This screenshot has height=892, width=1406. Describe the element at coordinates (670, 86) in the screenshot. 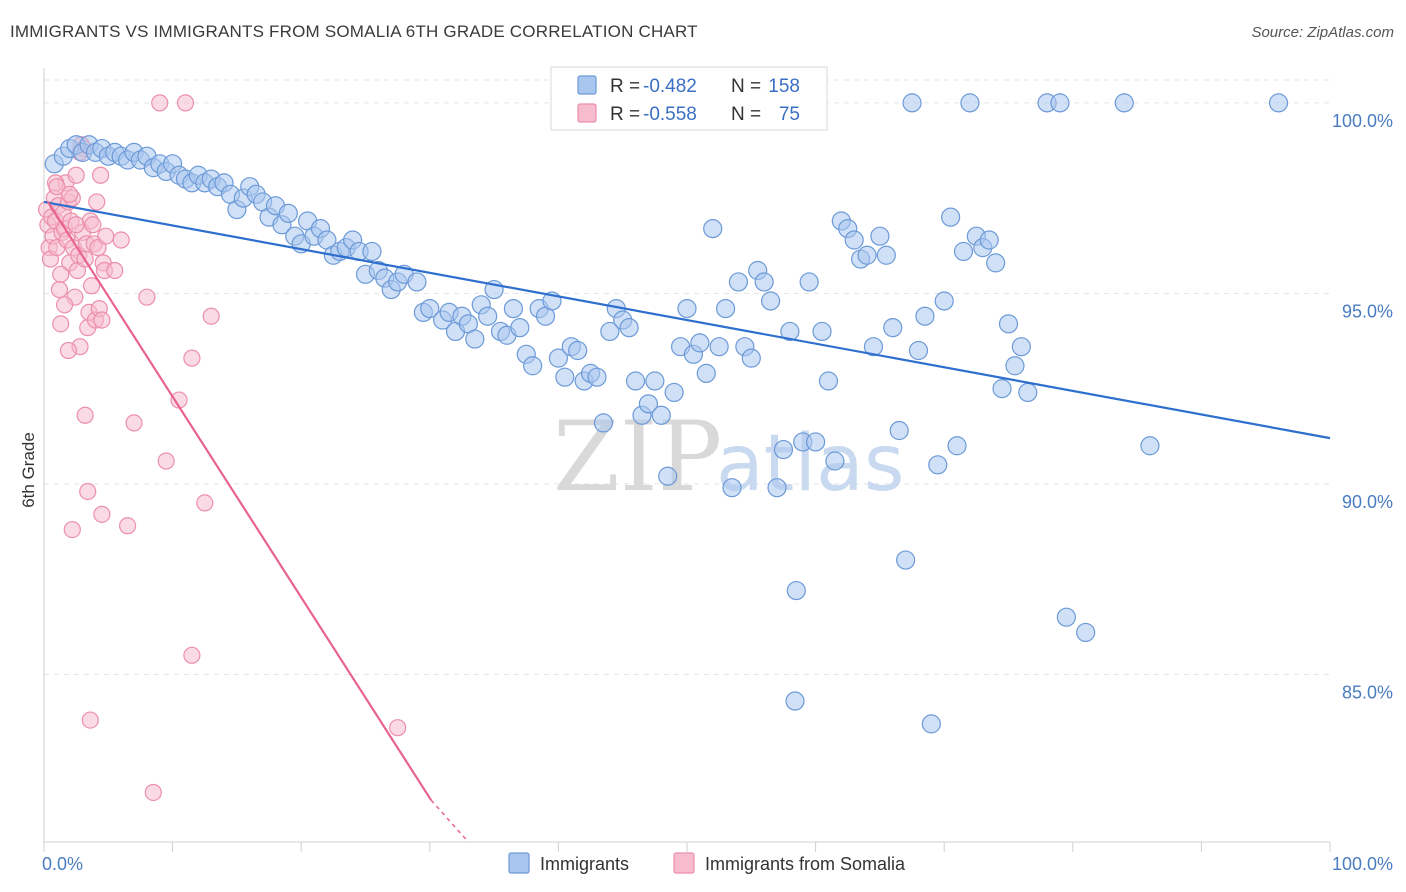

I see `legend-r-value-immigrants: -0.482` at that location.